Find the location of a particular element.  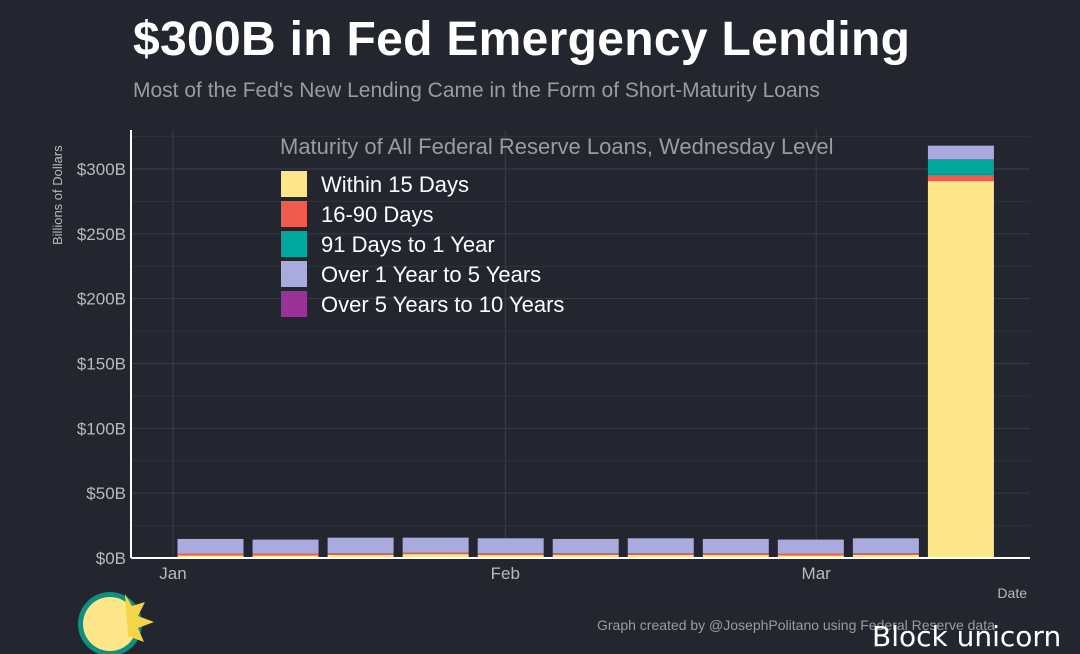

legend-label: 91 Days to 1 Year is located at coordinates (408, 244).